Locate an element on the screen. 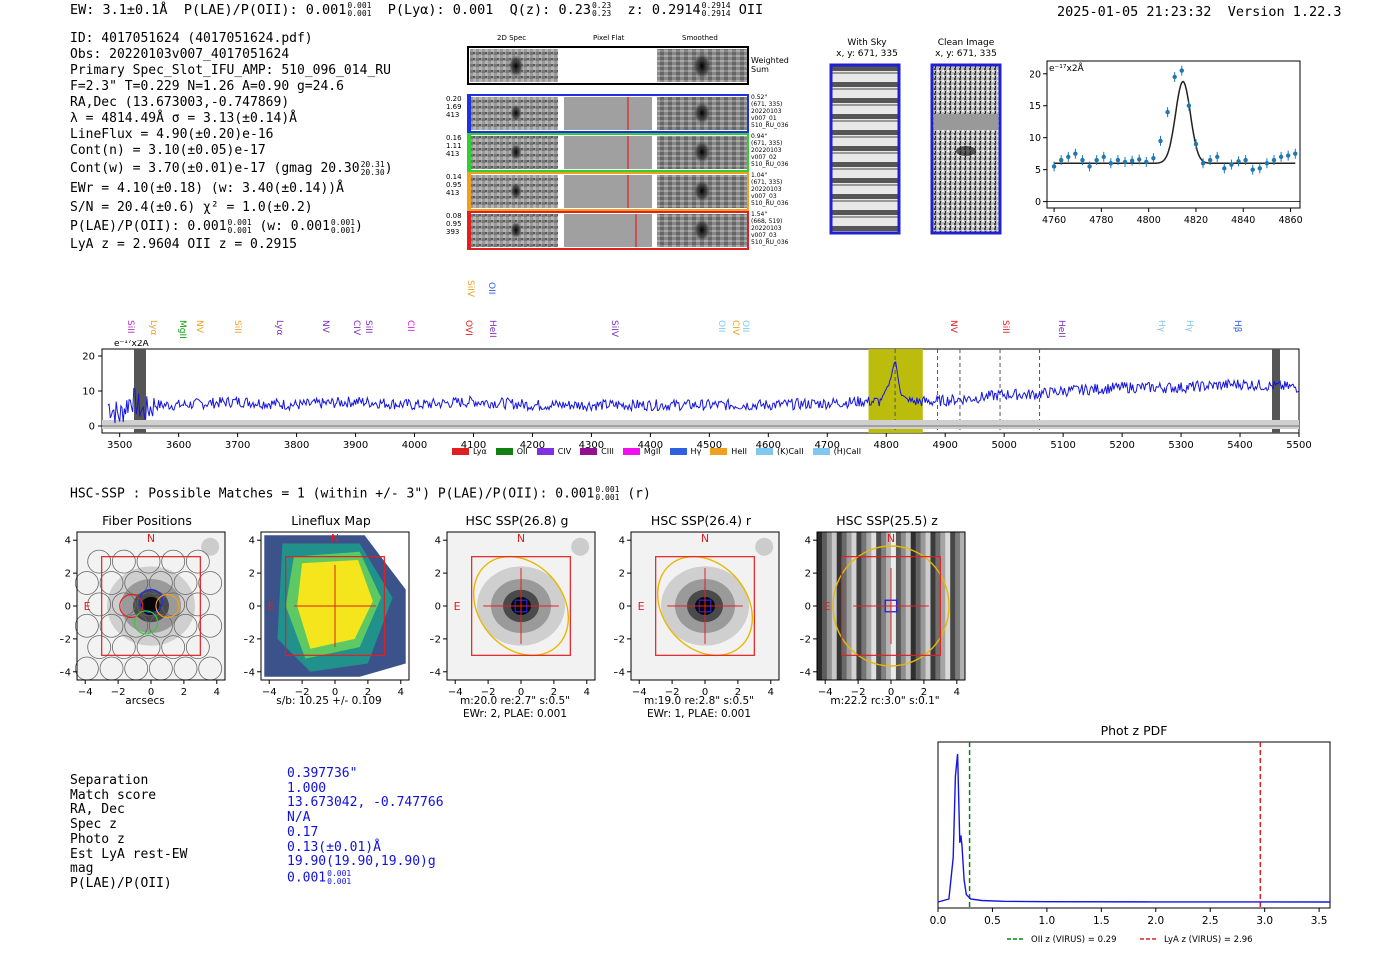 The image size is (1400, 953). header-ew: EW: 3.1±0.1Å is located at coordinates (119, 10).